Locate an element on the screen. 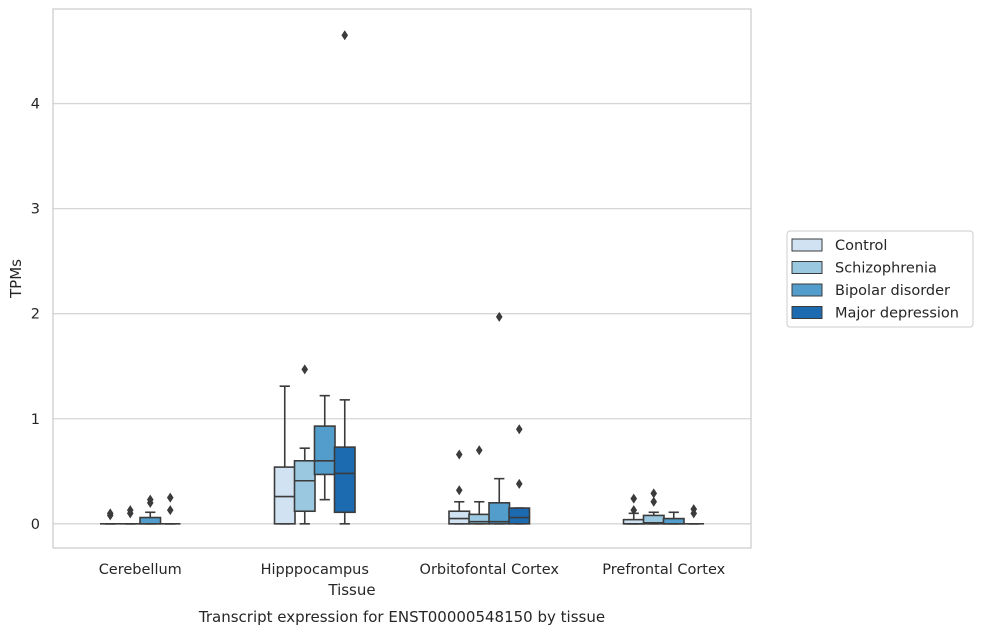 The width and height of the screenshot is (983, 634). y-tick-label: 2 is located at coordinates (35, 315).